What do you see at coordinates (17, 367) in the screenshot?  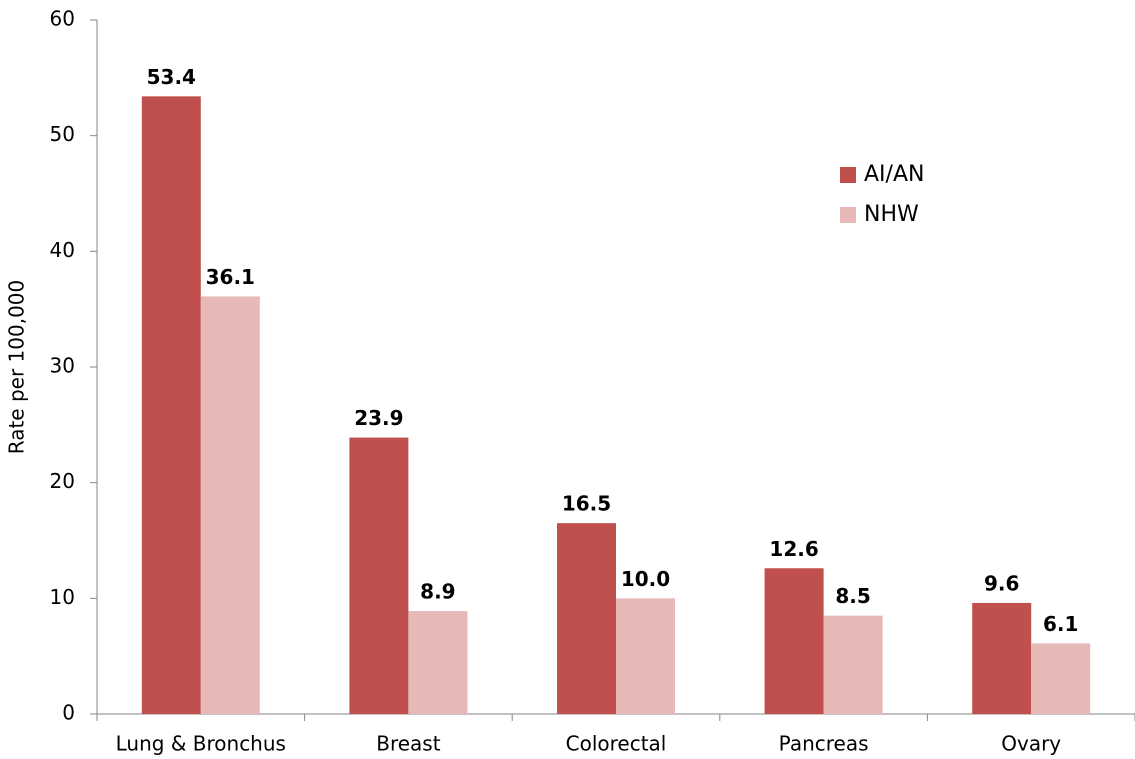 I see `y-axis-label: Rate per 100,000` at bounding box center [17, 367].